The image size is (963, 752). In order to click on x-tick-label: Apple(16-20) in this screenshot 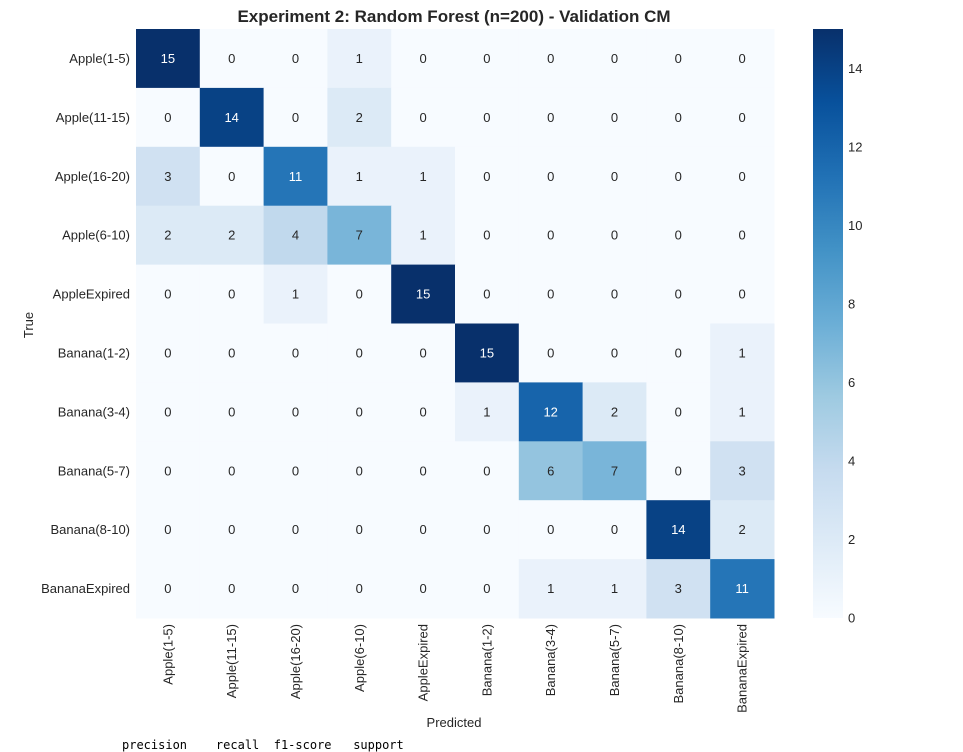, I will do `click(295, 661)`.